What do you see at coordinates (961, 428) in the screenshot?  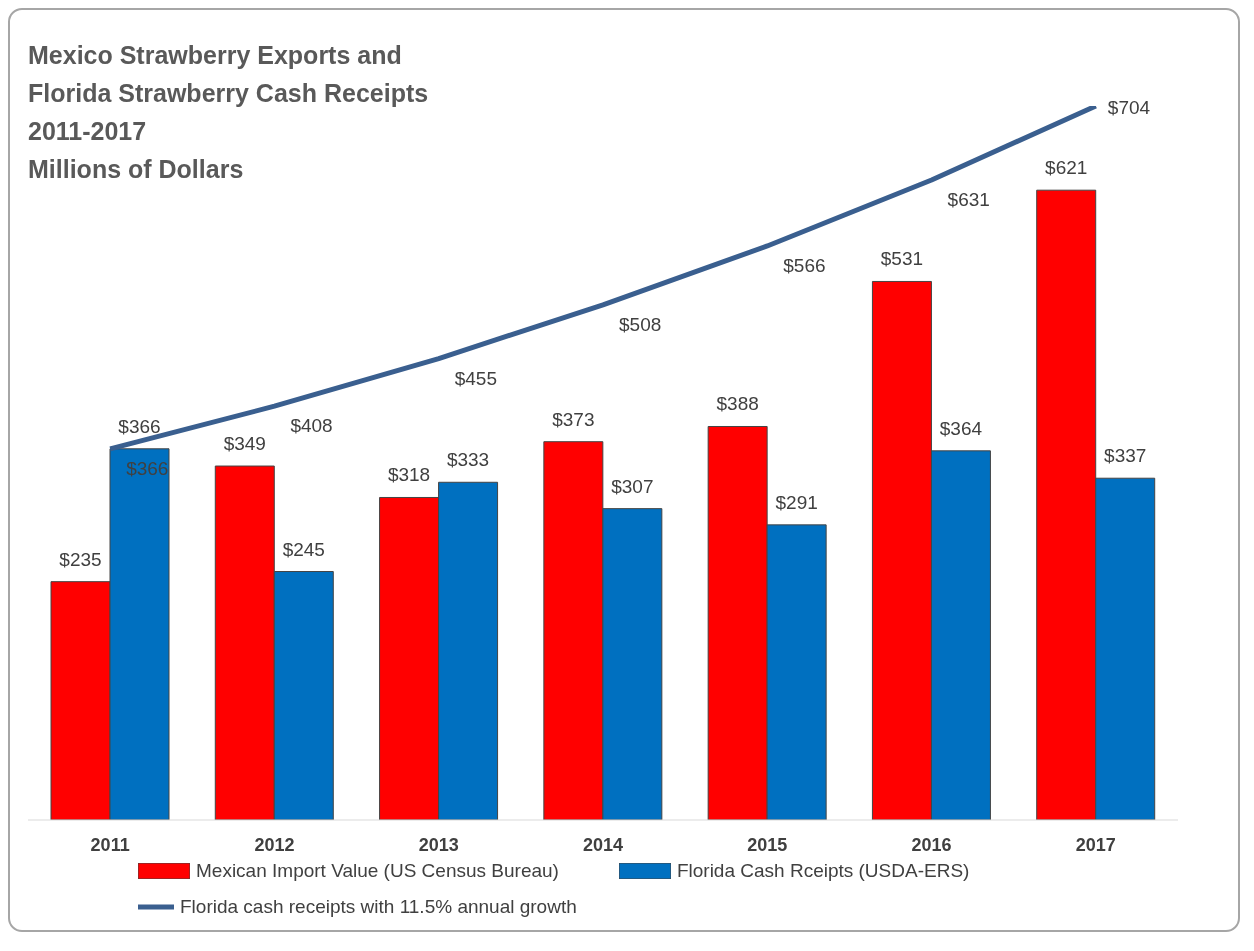 I see `data-label: $364` at bounding box center [961, 428].